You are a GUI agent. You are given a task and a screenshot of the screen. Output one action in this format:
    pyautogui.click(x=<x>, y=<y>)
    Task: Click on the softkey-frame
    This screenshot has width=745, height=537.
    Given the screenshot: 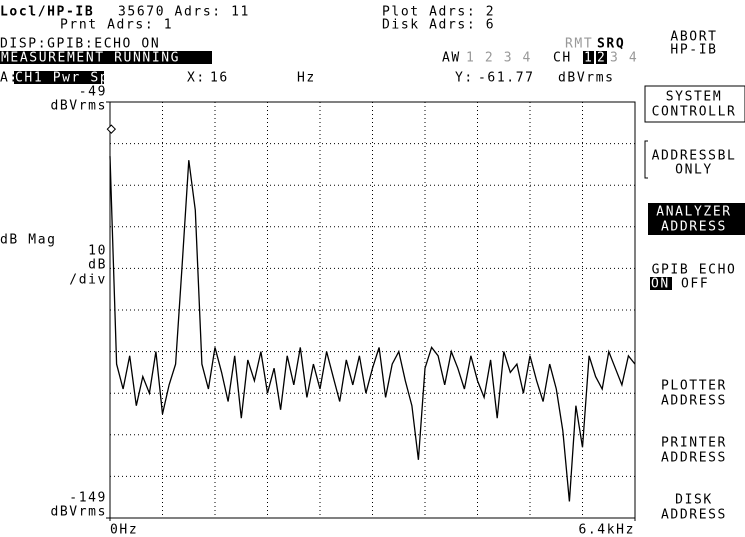 What is the action you would take?
    pyautogui.click(x=694, y=104)
    